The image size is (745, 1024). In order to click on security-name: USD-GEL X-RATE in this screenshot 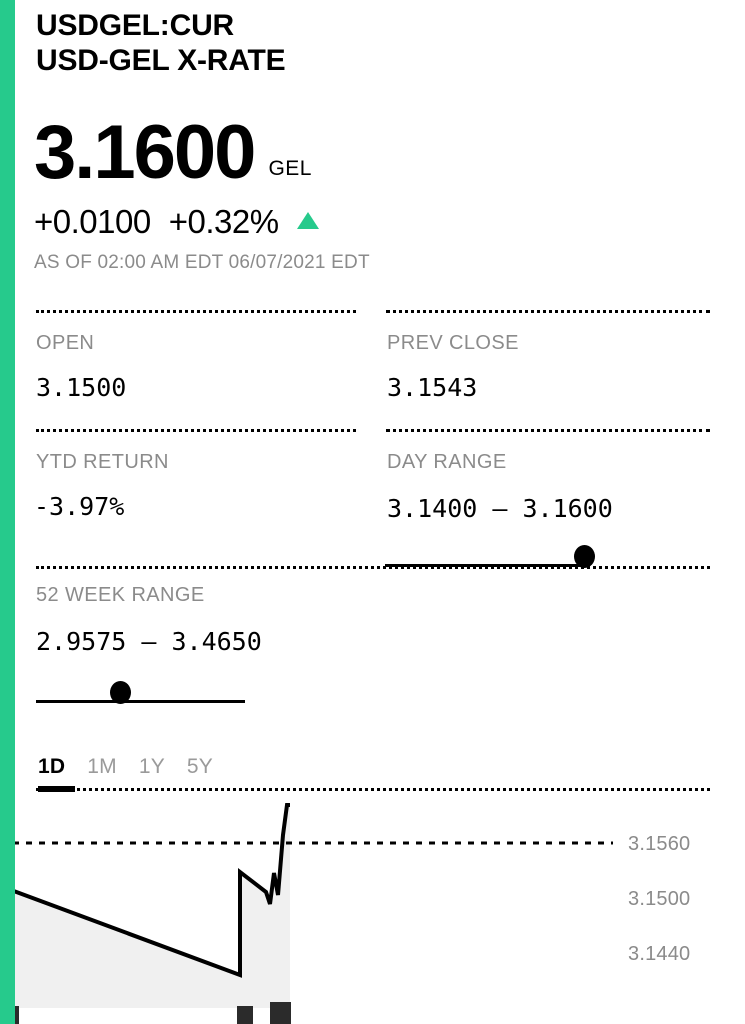, I will do `click(161, 61)`.